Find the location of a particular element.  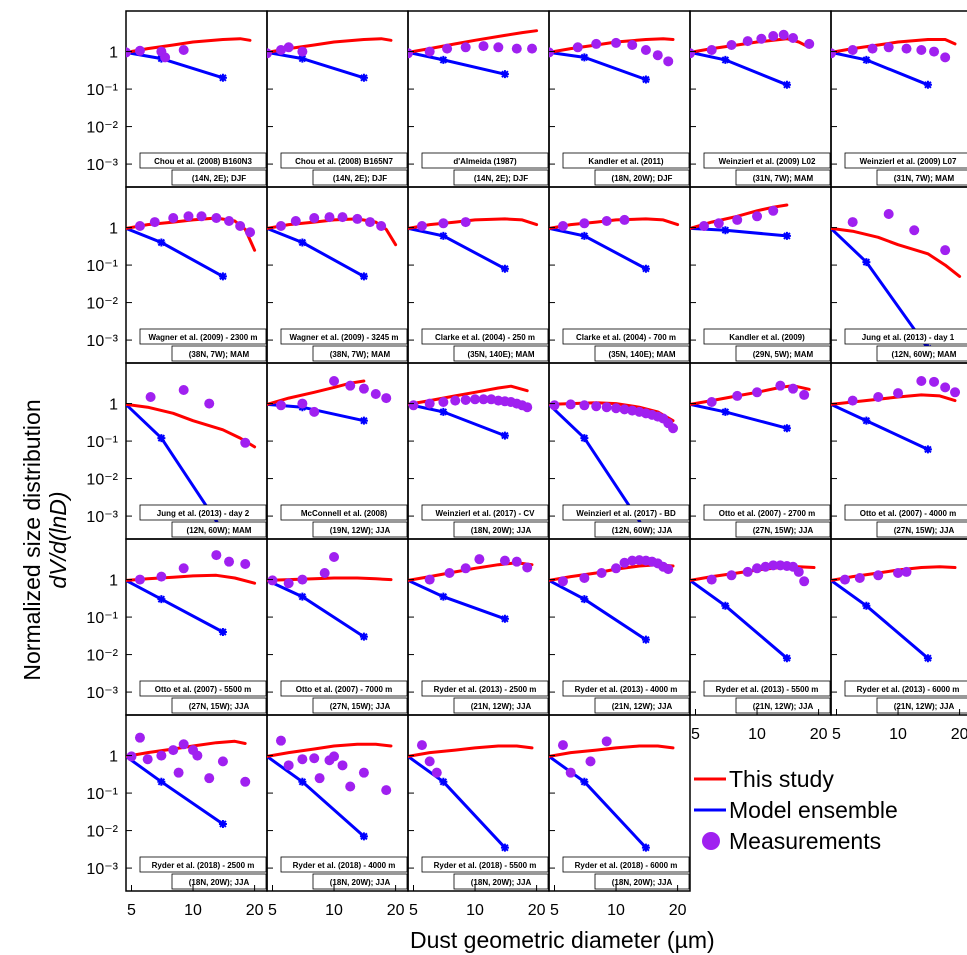

panel-region: (29N, 5W); MAM is located at coordinates (783, 354).